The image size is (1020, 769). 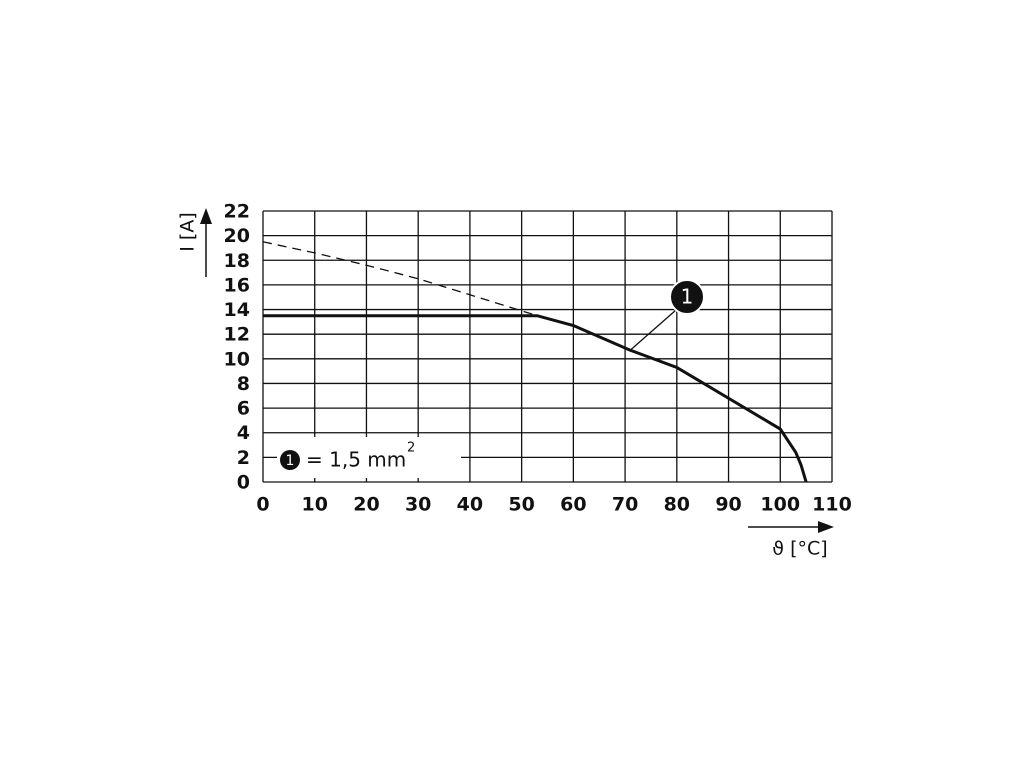 I want to click on x-tick-label: 10, so click(x=315, y=505).